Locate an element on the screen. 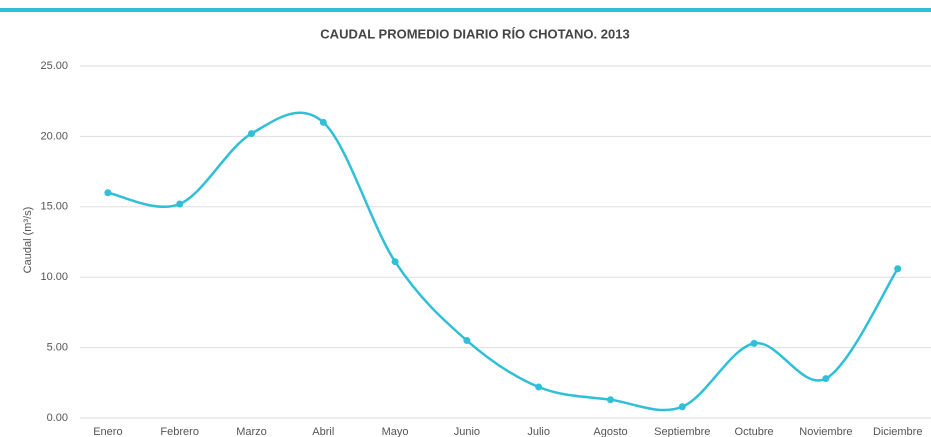 This screenshot has height=437, width=931. x-tick-label: Agosto is located at coordinates (610, 431).